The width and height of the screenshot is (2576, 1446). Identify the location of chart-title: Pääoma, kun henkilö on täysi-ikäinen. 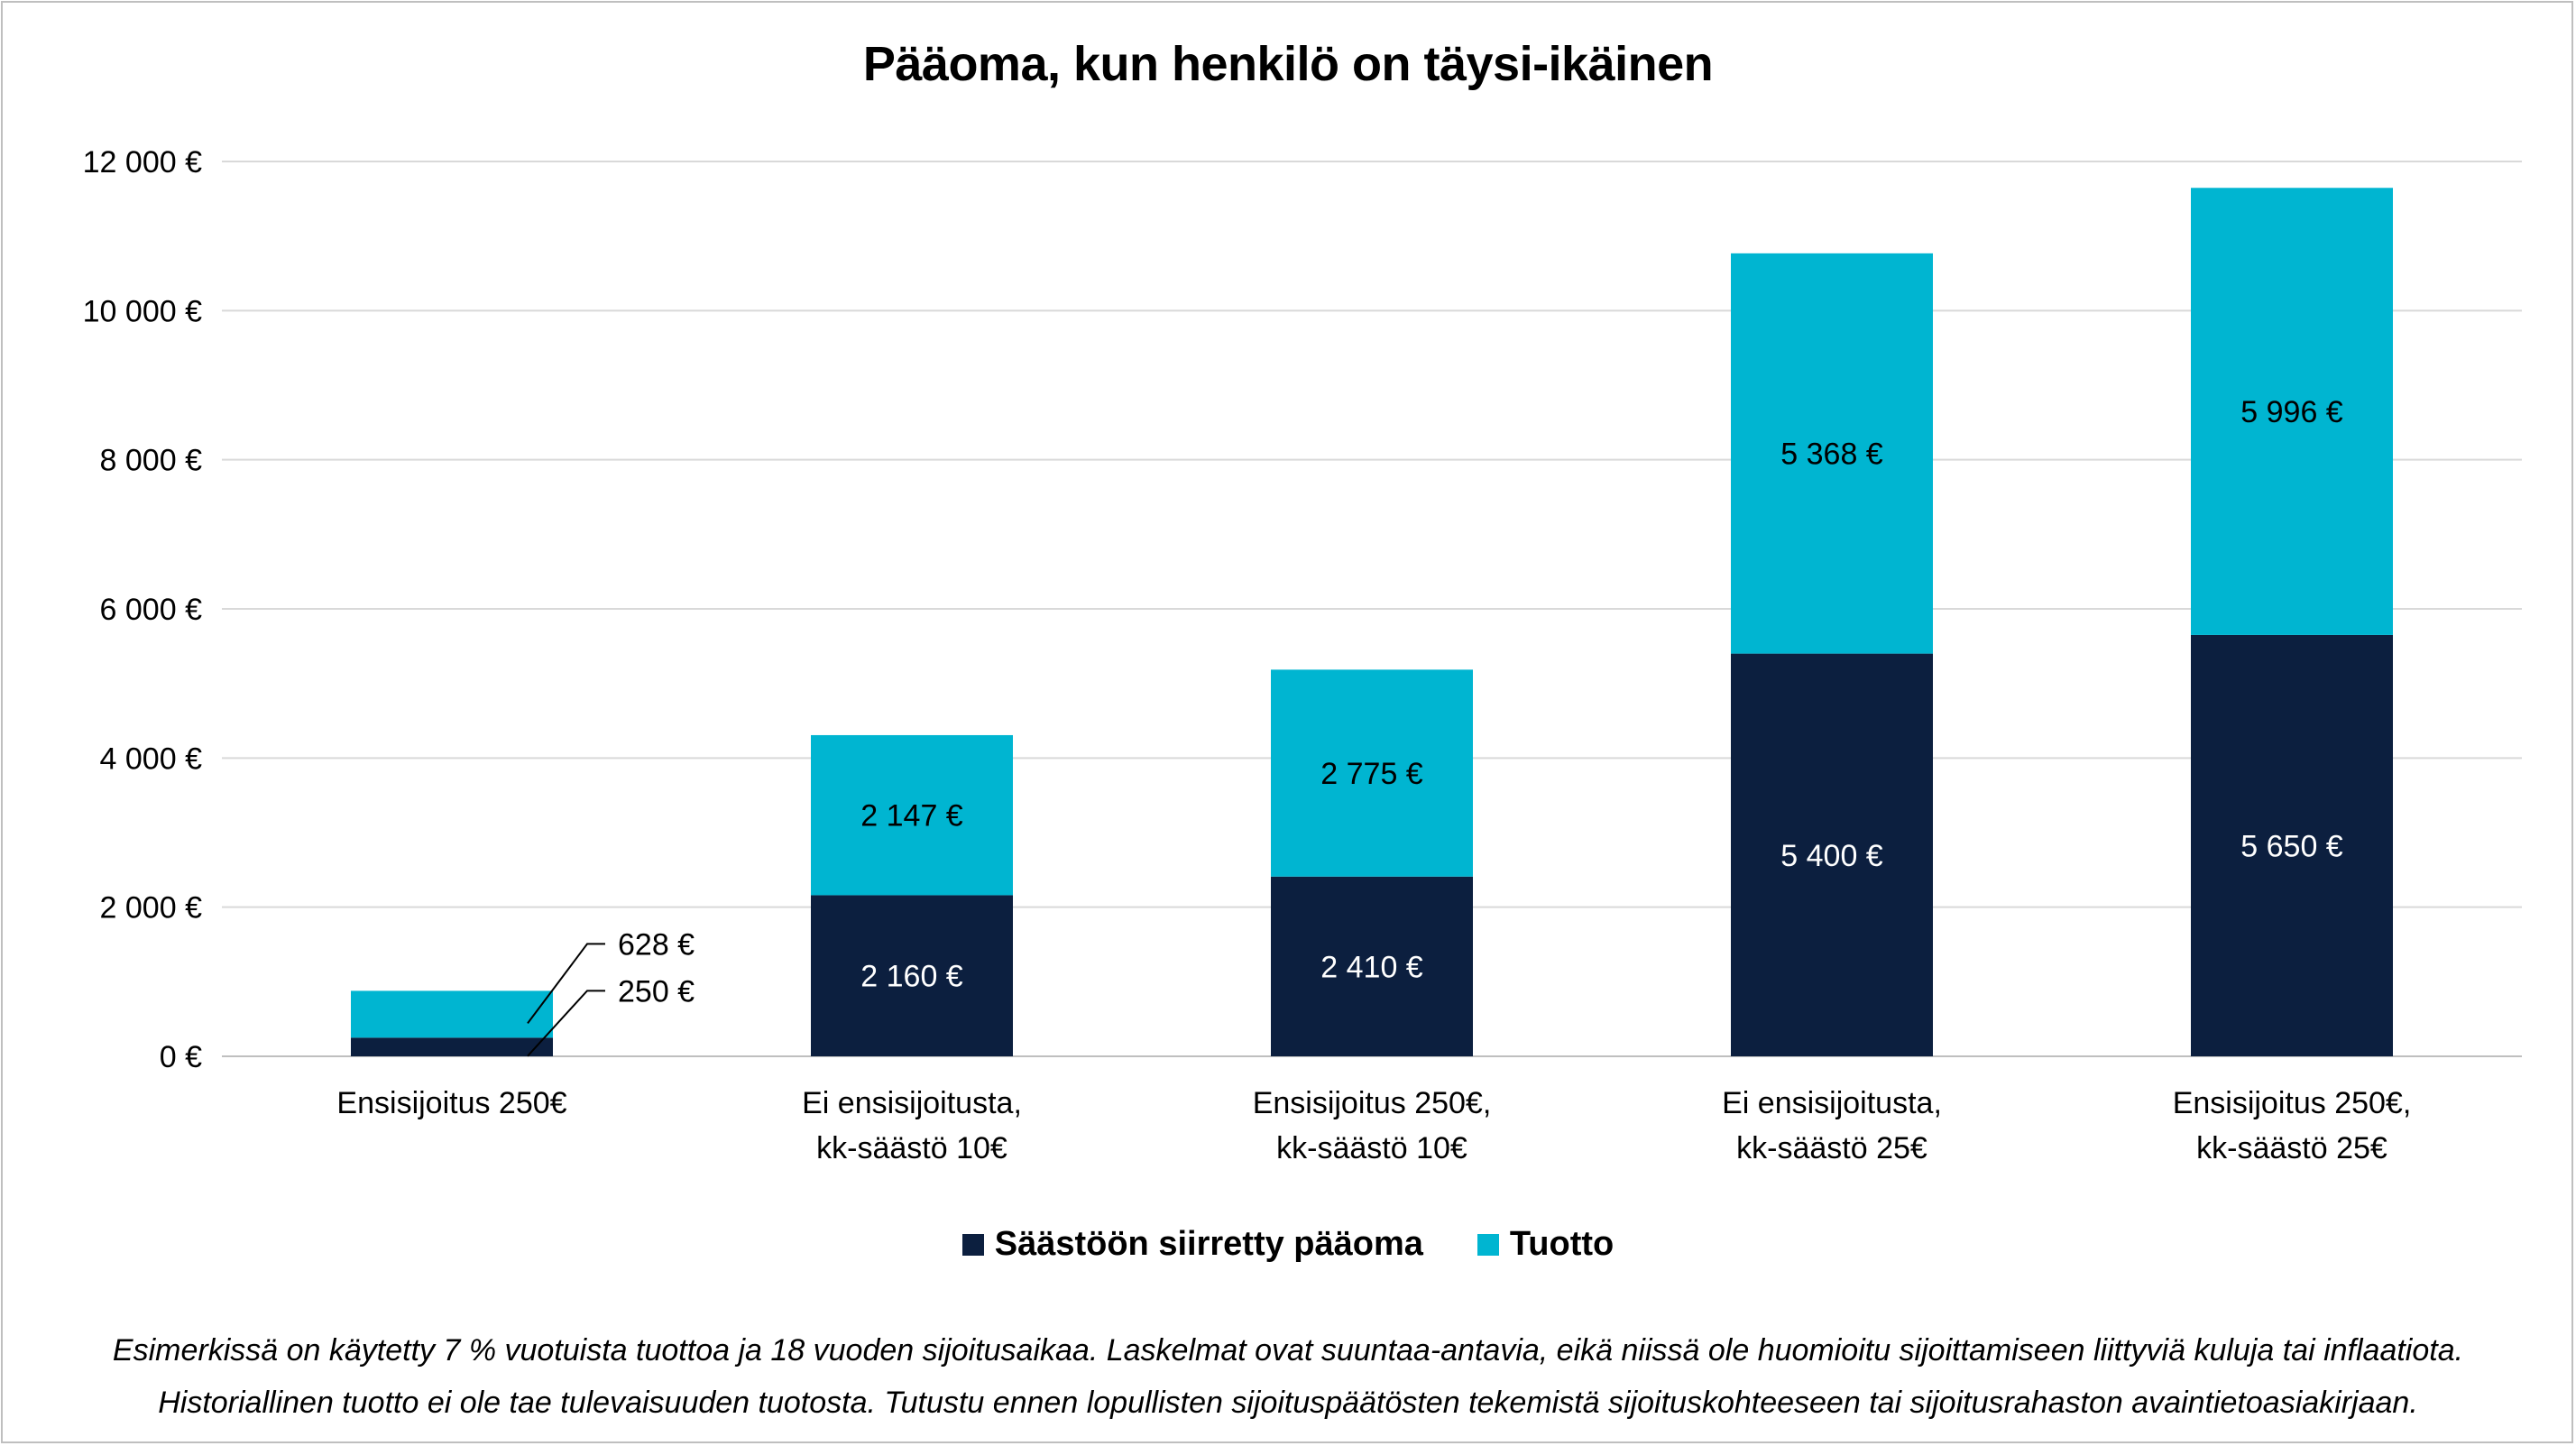
(1288, 64).